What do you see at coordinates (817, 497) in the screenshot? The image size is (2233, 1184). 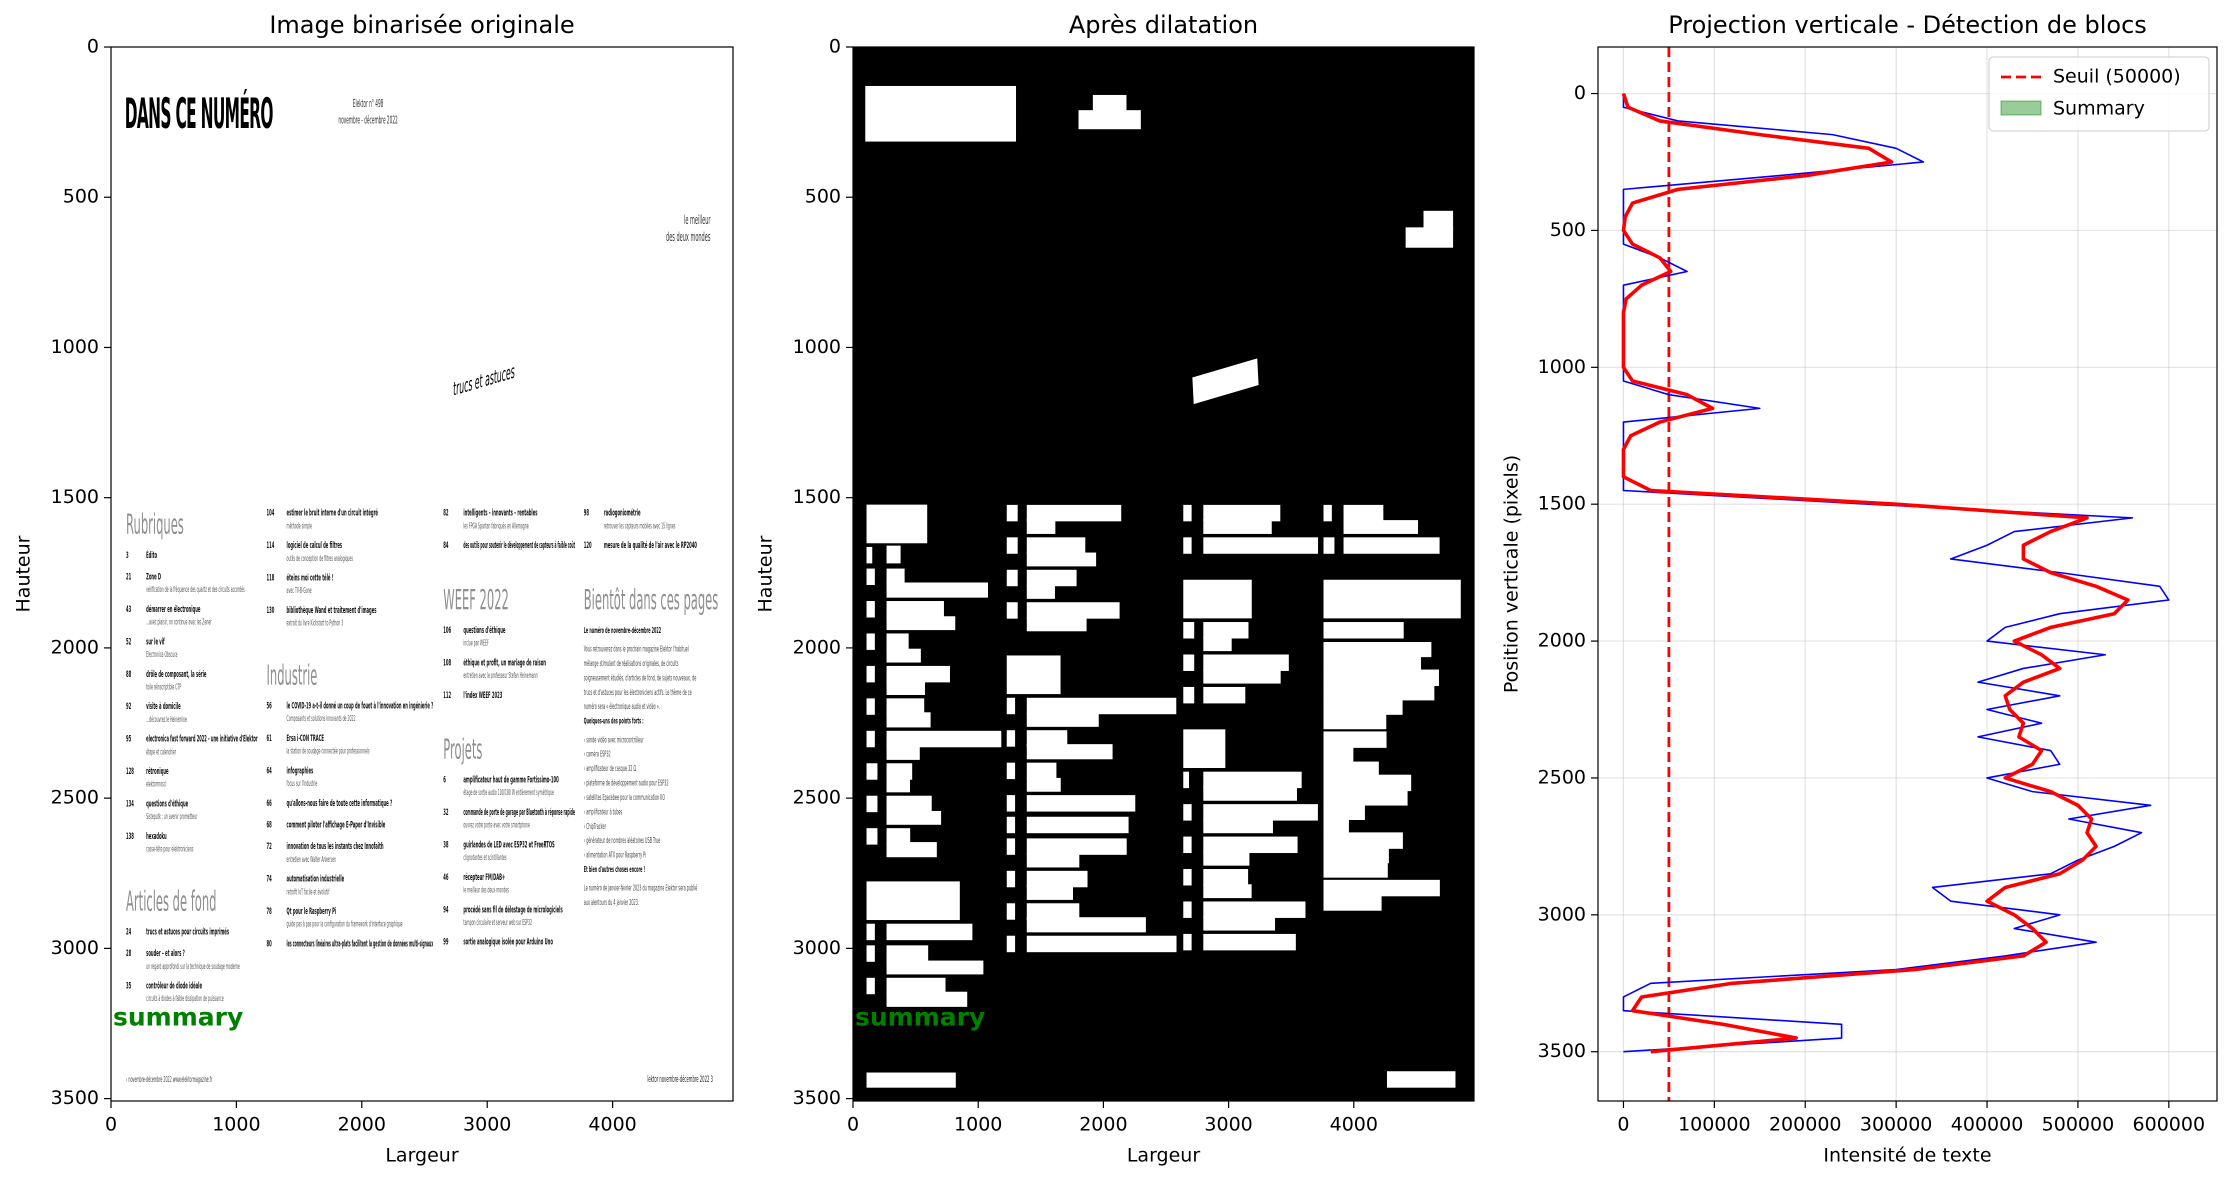 I see `y-tick-label: 1500` at bounding box center [817, 497].